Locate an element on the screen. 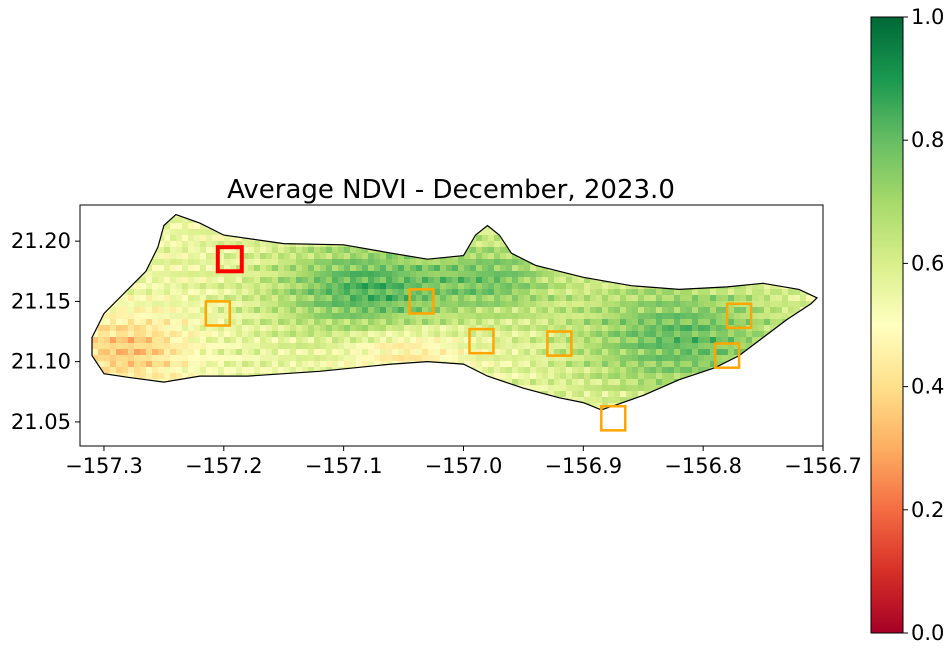 This screenshot has width=951, height=655. colorbar-bar is located at coordinates (887, 325).